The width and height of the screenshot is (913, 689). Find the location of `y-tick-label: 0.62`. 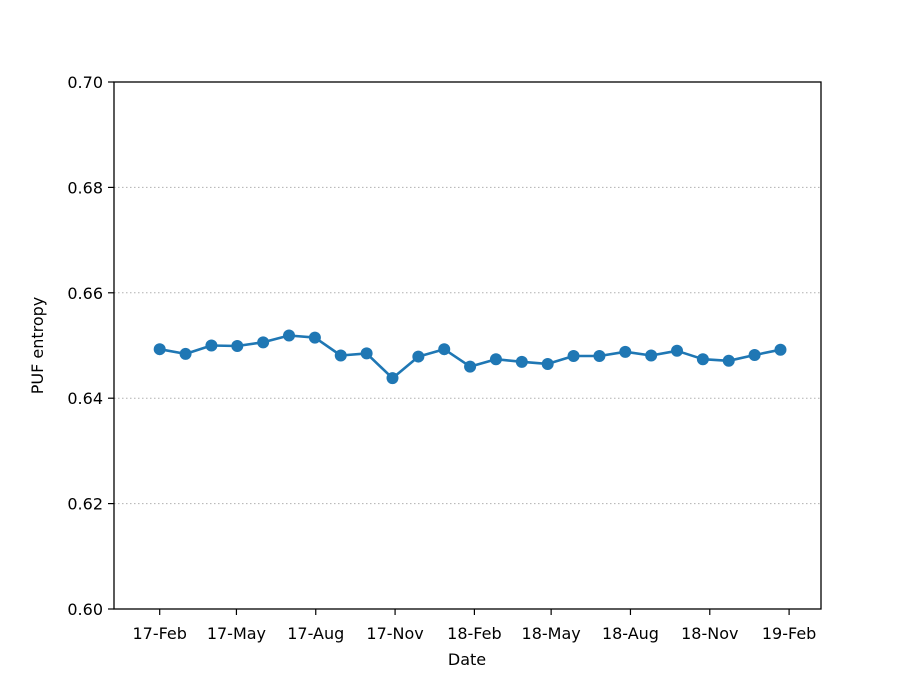

y-tick-label: 0.62 is located at coordinates (85, 504).